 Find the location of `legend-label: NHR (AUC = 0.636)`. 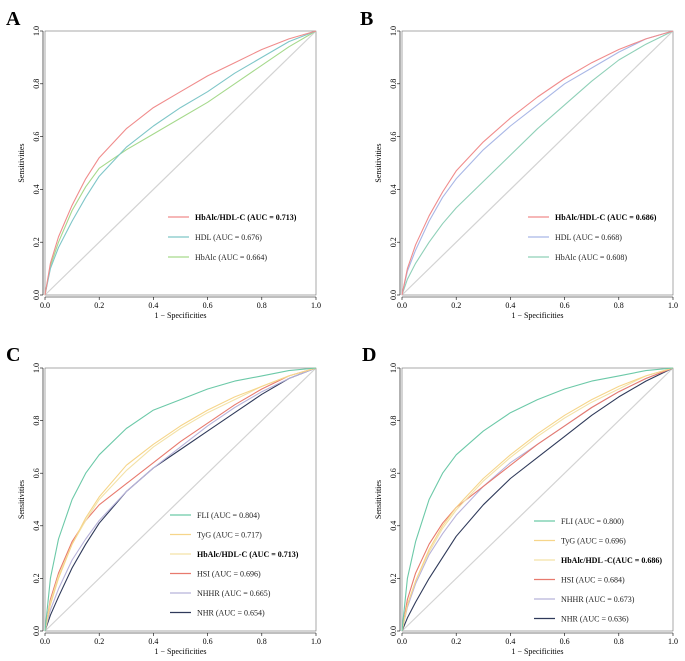

legend-label: NHR (AUC = 0.636) is located at coordinates (595, 619).